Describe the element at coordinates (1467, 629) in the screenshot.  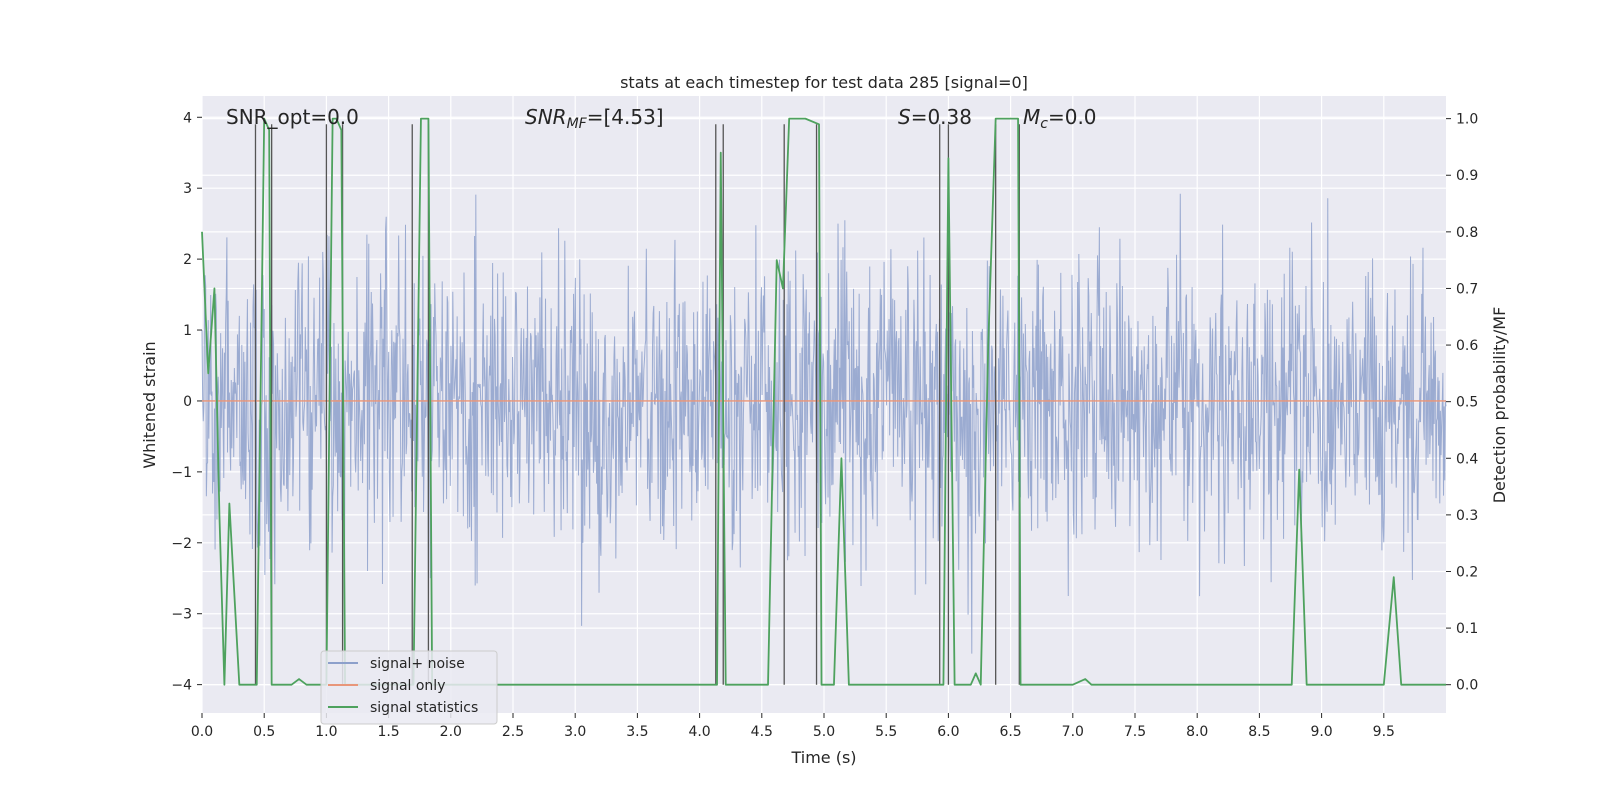
I see `y-right-tick-label-9: 0.1` at that location.